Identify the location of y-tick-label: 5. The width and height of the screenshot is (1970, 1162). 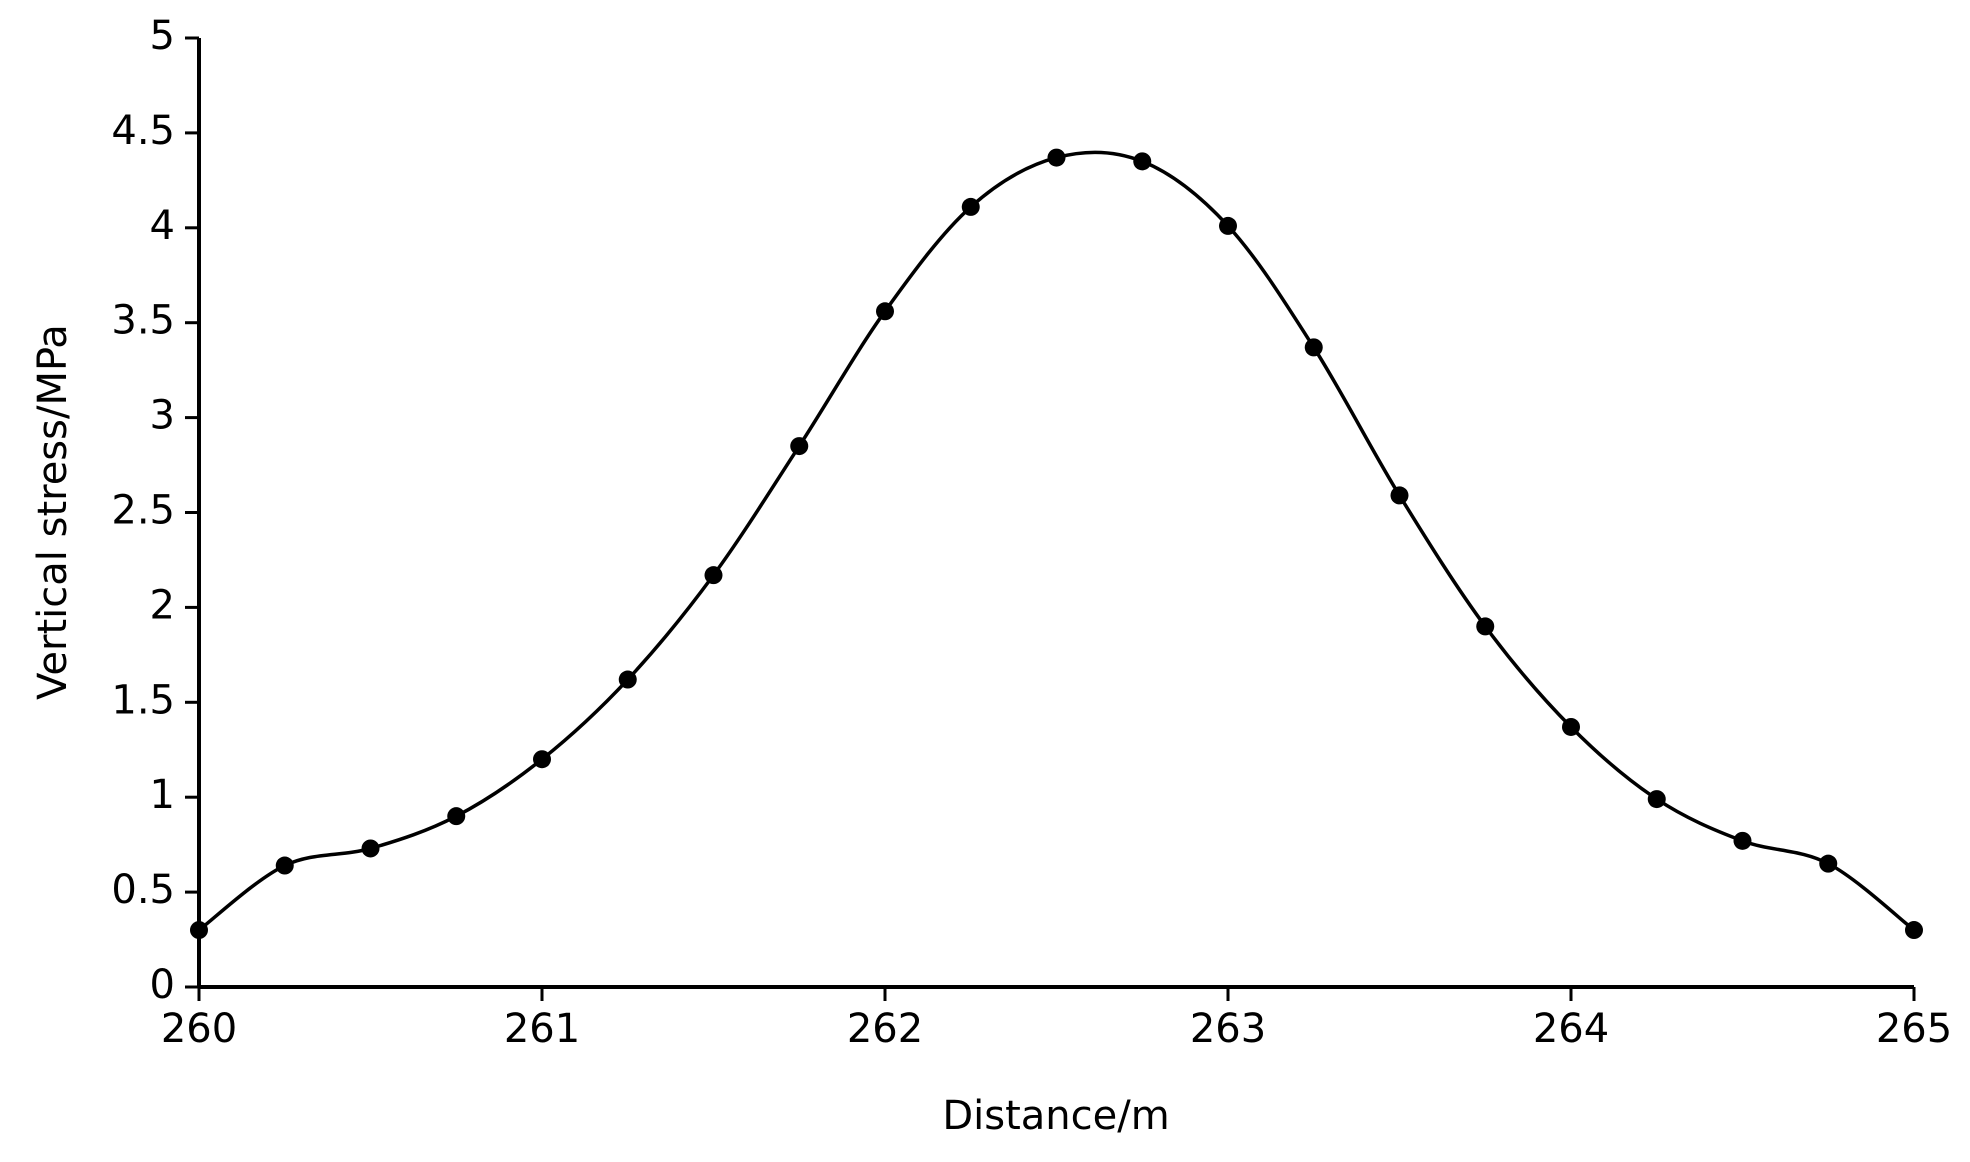
(162, 36).